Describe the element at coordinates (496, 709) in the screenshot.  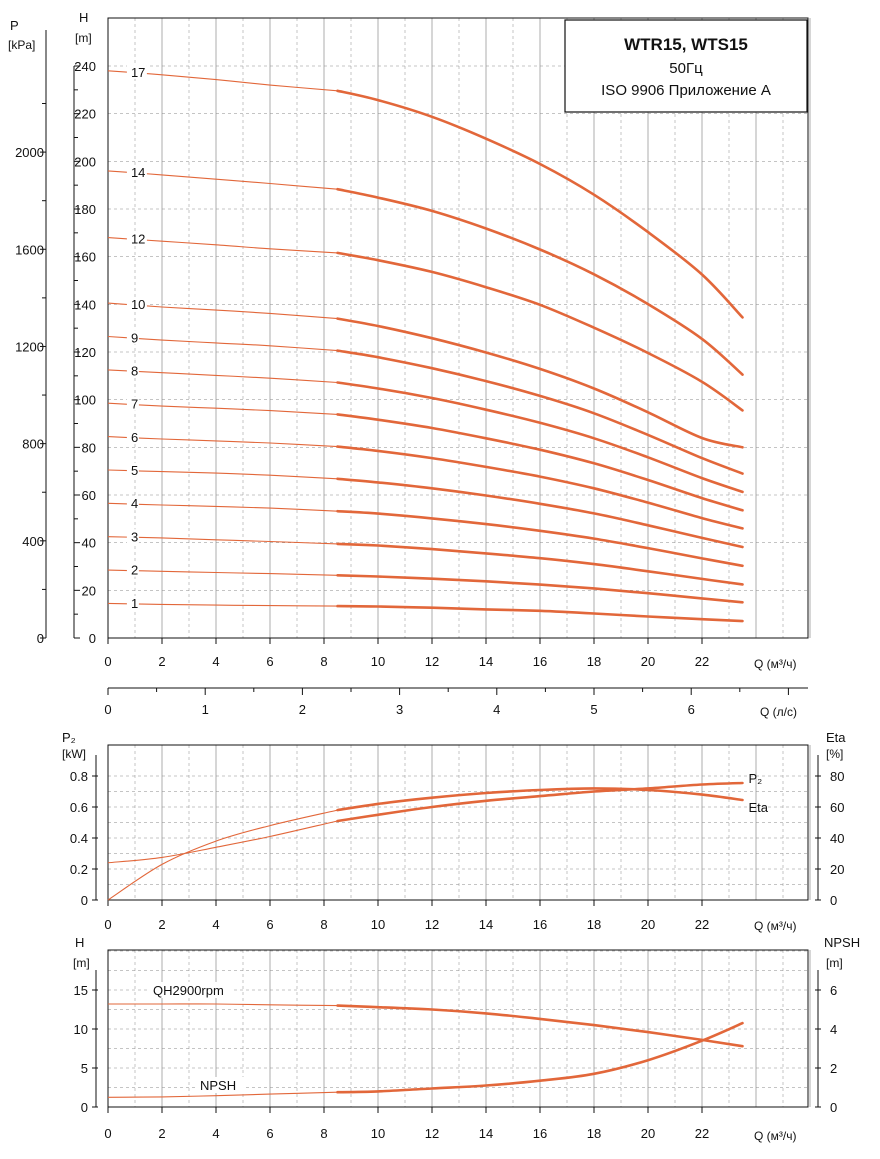
I see `ls-tick-label: 4` at that location.